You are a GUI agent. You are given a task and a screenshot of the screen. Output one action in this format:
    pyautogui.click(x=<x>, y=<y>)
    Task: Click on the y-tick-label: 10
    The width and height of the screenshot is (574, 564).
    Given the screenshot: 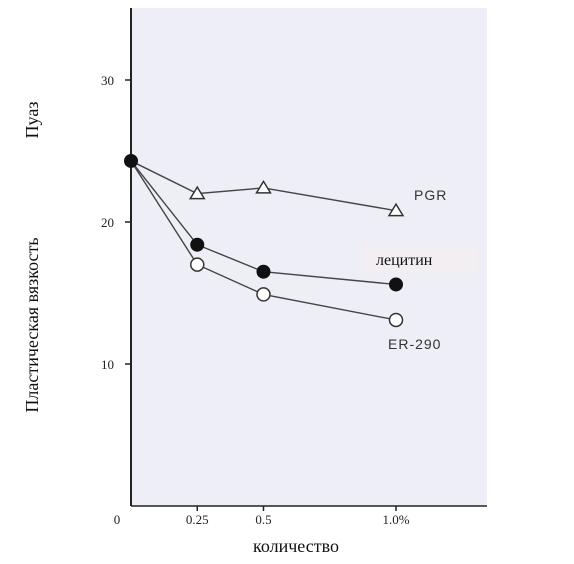 What is the action you would take?
    pyautogui.click(x=107, y=364)
    